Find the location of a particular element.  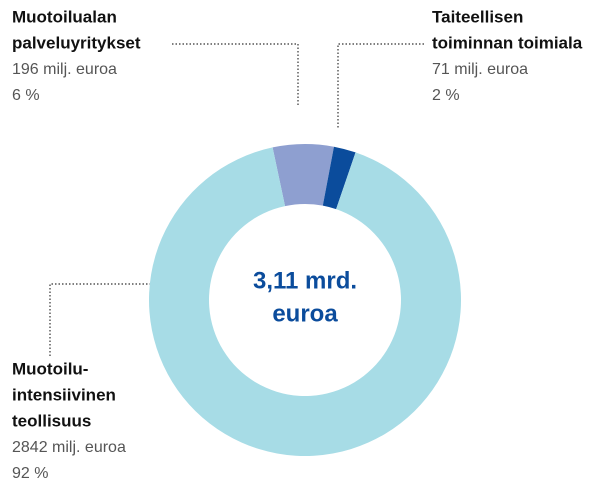

segment-label: teollisuus is located at coordinates (51, 420).